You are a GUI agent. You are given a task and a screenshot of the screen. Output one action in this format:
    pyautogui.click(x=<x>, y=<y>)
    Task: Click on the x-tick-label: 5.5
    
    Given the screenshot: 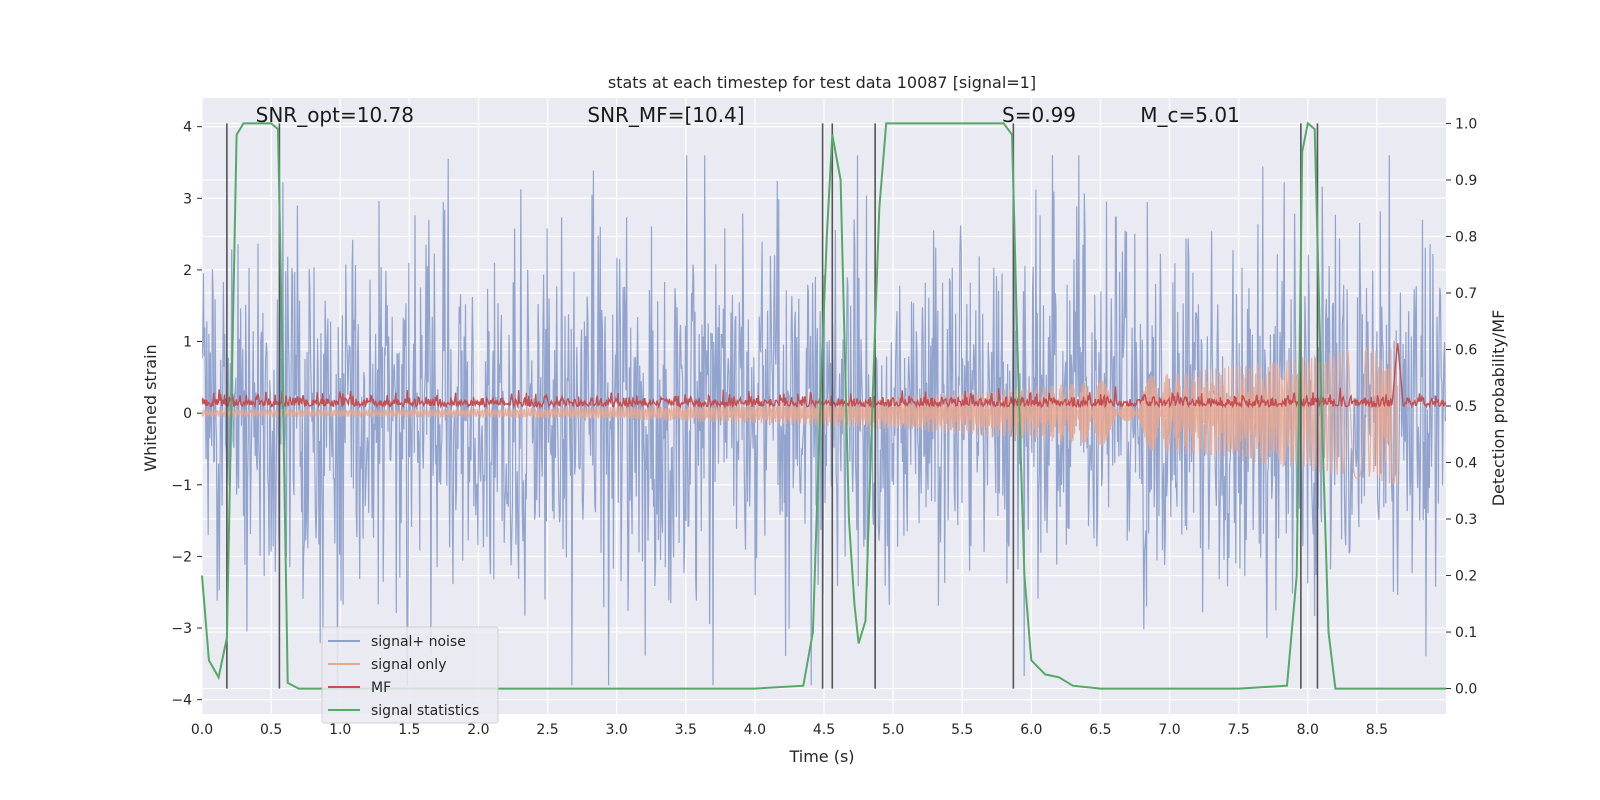 What is the action you would take?
    pyautogui.click(x=962, y=730)
    